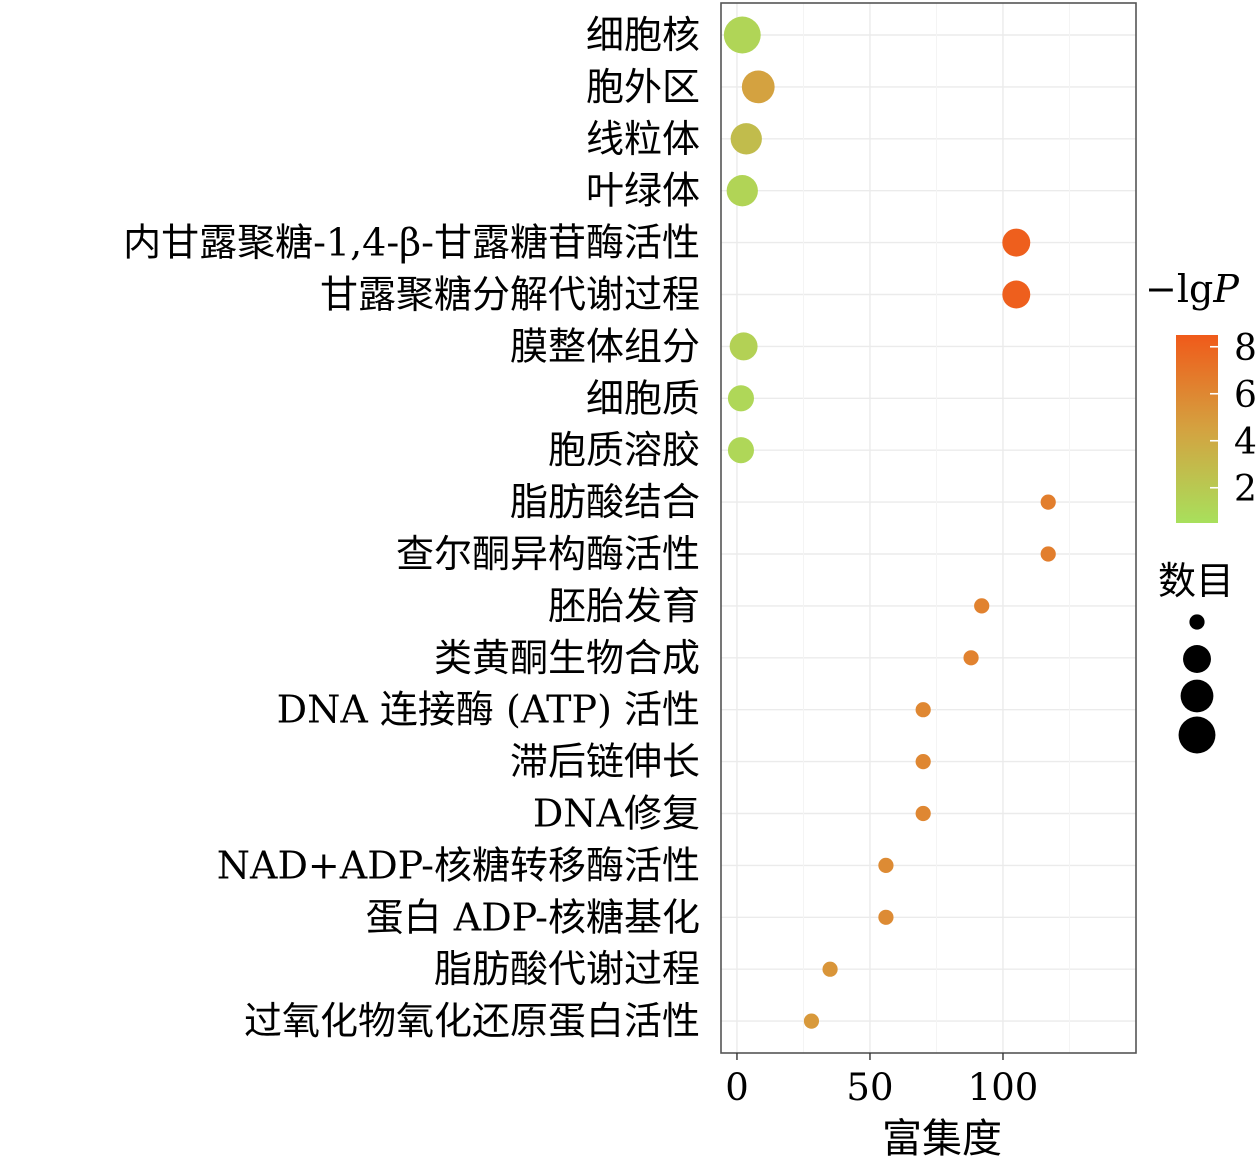  What do you see at coordinates (1245, 395) in the screenshot?
I see `color-bar-tick-label: 6` at bounding box center [1245, 395].